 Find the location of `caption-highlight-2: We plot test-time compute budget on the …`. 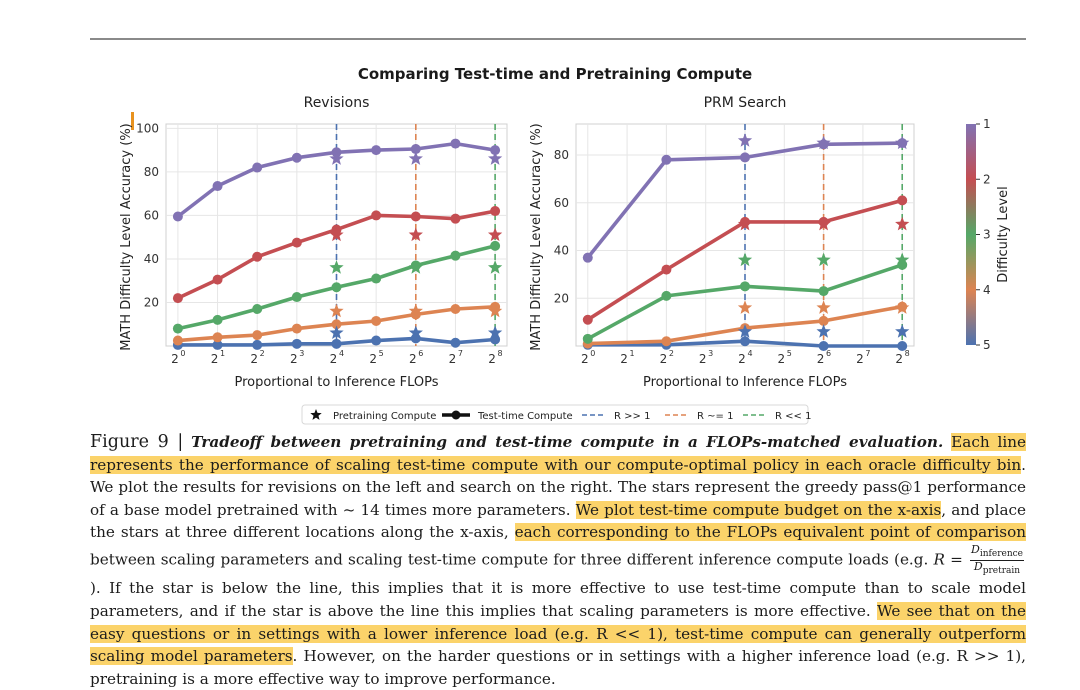

caption-highlight-2: We plot test-time compute budget on the … is located at coordinates (758, 509).